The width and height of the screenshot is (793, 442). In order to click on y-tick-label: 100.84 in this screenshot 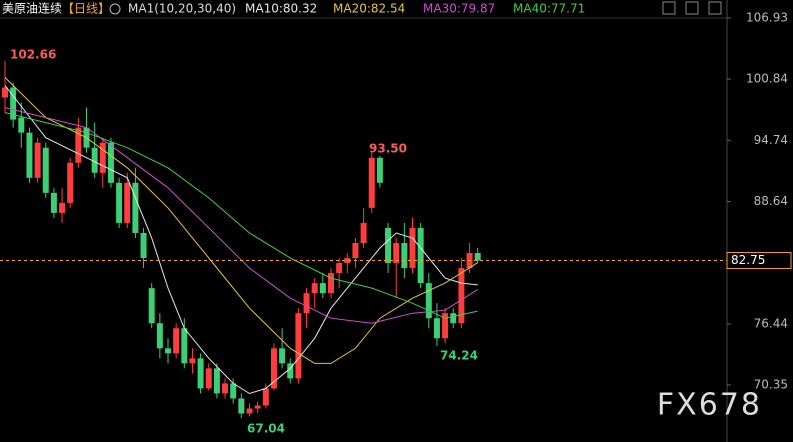, I will do `click(767, 79)`.